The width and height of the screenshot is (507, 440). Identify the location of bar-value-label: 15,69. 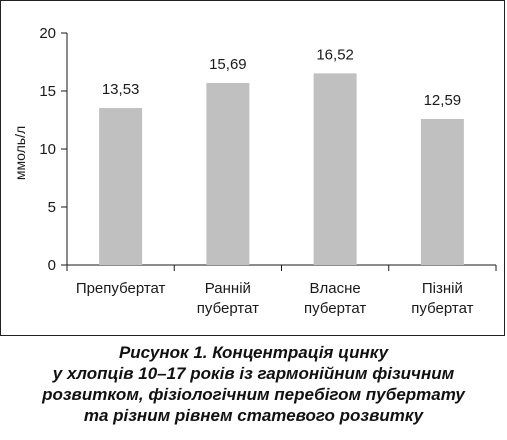
(228, 64).